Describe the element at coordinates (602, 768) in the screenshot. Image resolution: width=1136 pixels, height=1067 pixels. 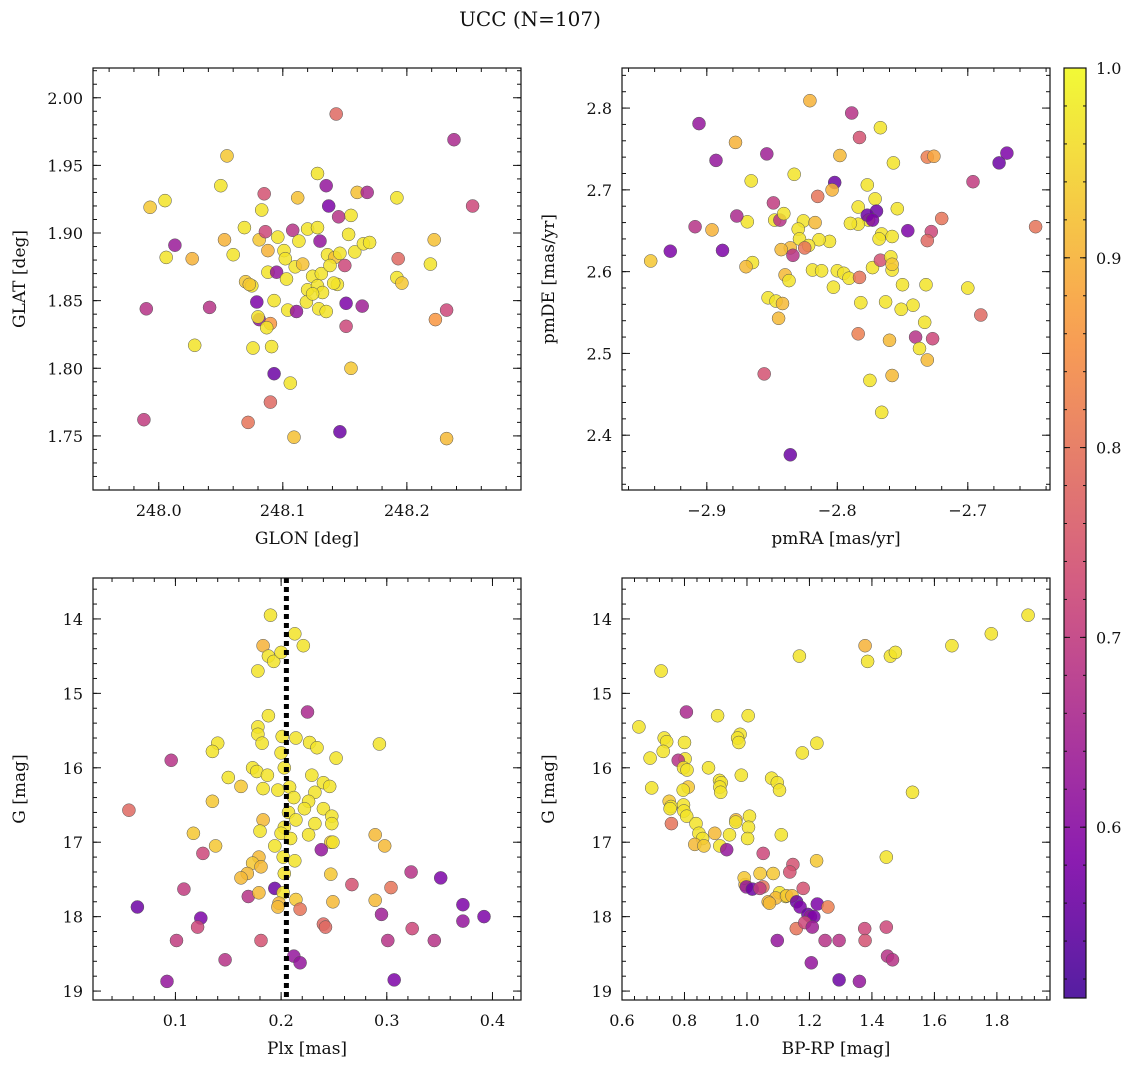
I see `y-tick-label: 16` at that location.